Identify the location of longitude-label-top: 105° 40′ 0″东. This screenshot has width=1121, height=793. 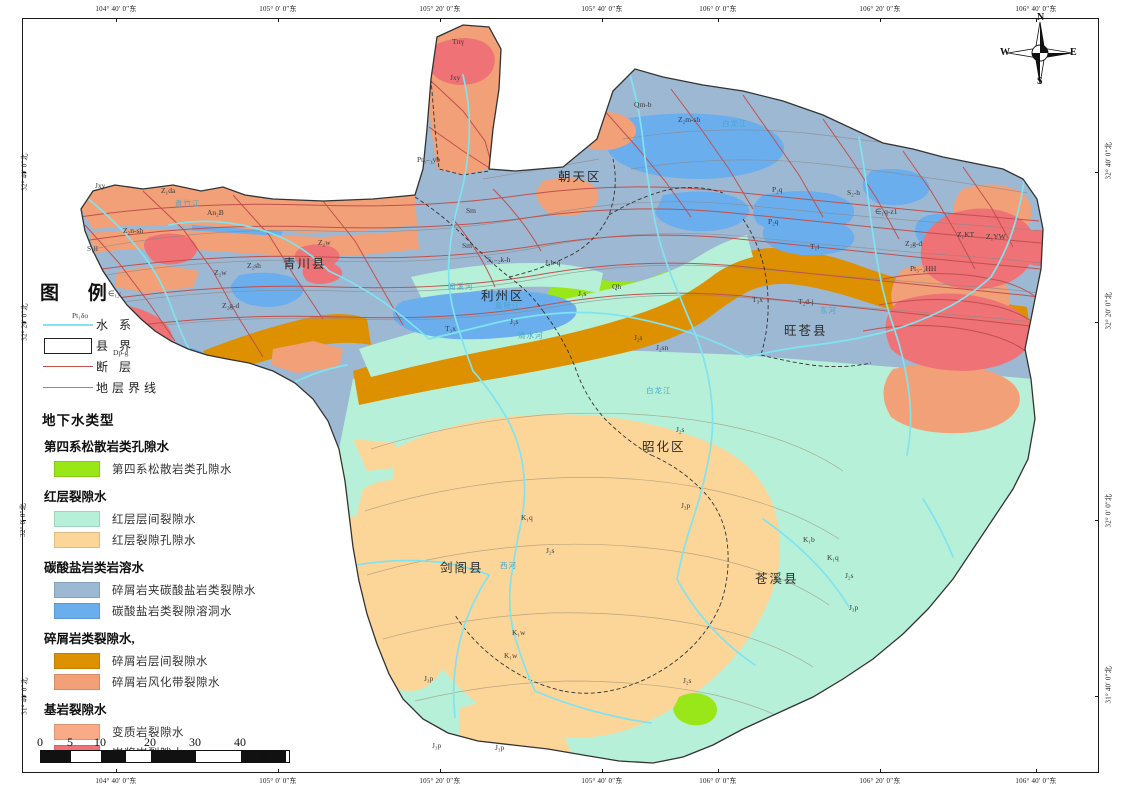
(602, 9).